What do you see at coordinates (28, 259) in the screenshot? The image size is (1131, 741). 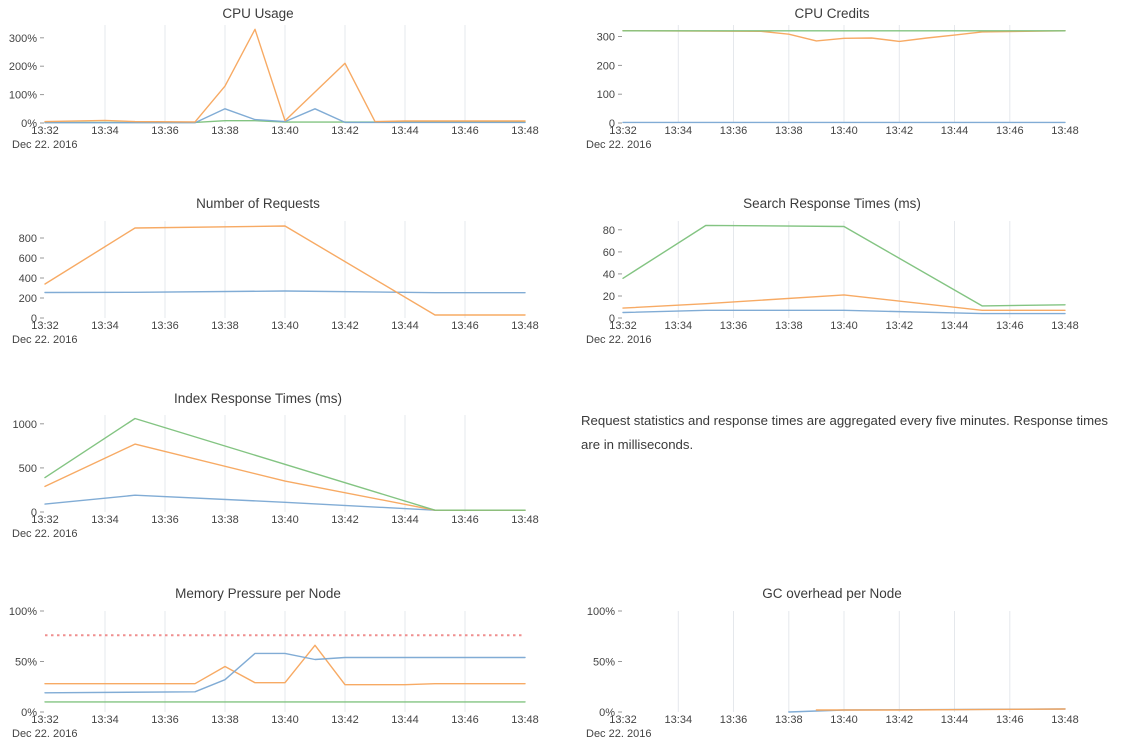 I see `y-tick-label: 600` at bounding box center [28, 259].